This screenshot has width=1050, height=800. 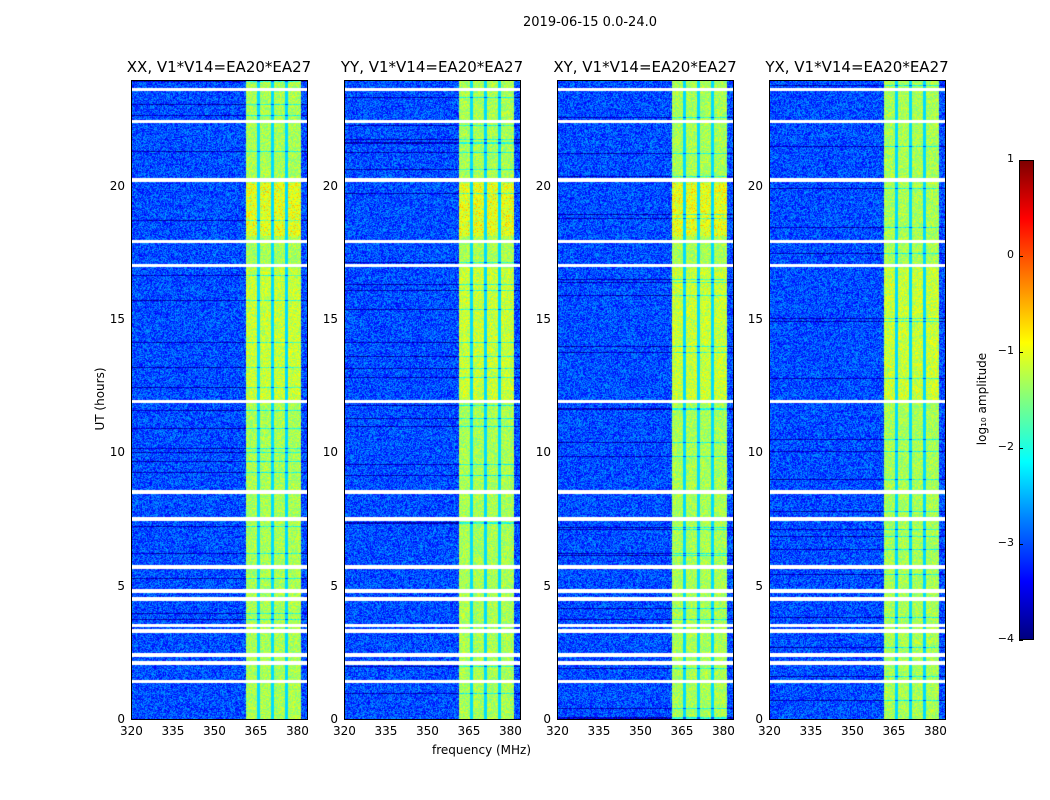 I want to click on x-axis-label: frequency (MHz), so click(x=482, y=750).